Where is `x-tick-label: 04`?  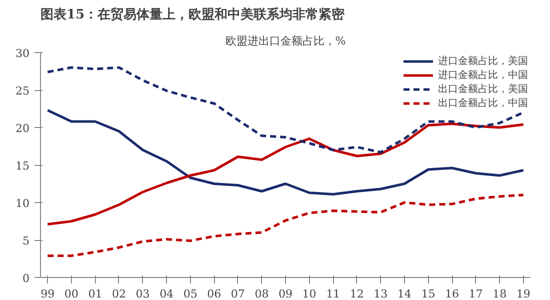 x-tick-label: 04 is located at coordinates (167, 294).